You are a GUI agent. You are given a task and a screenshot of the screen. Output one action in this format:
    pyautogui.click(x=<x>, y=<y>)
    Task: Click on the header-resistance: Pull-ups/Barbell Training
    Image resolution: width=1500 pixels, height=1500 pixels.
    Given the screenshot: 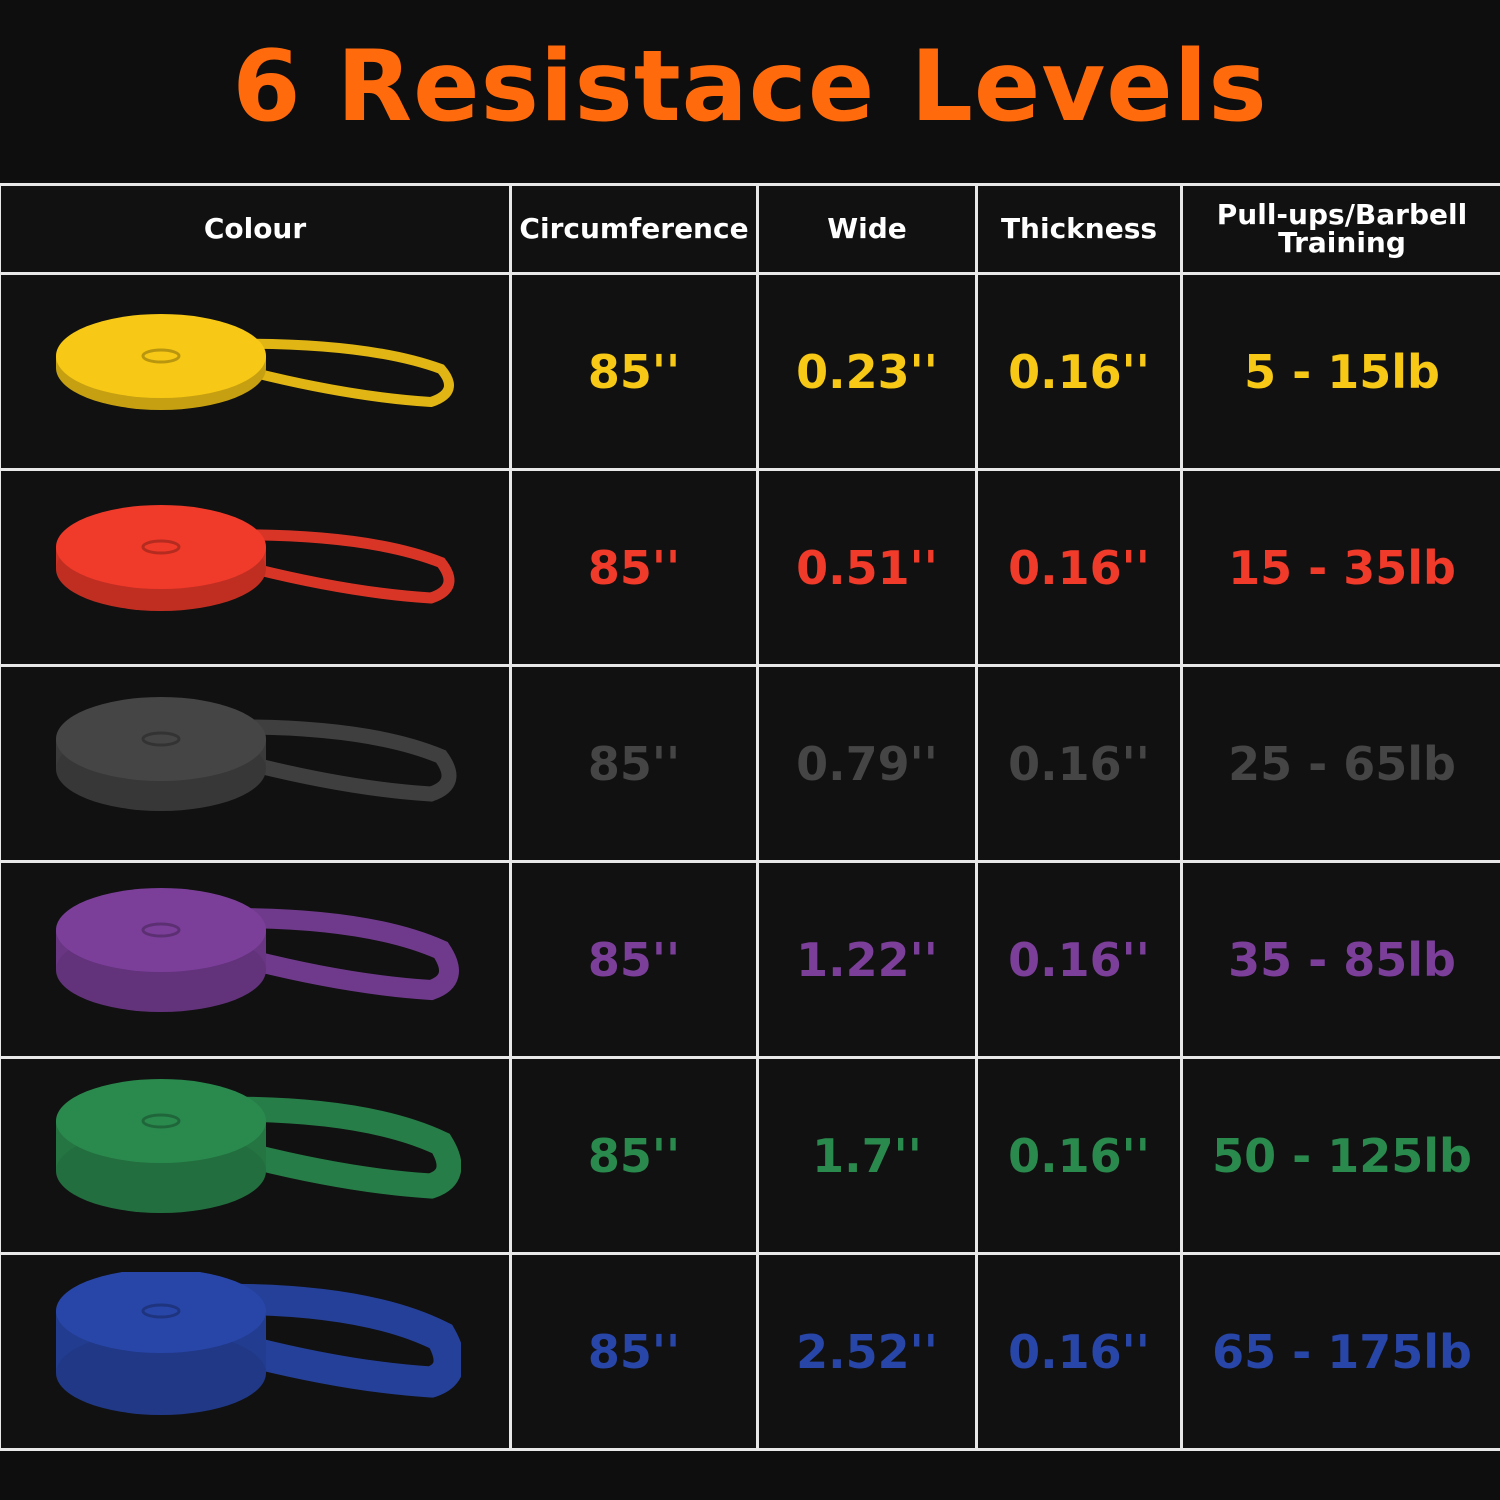 What is the action you would take?
    pyautogui.click(x=1340, y=229)
    